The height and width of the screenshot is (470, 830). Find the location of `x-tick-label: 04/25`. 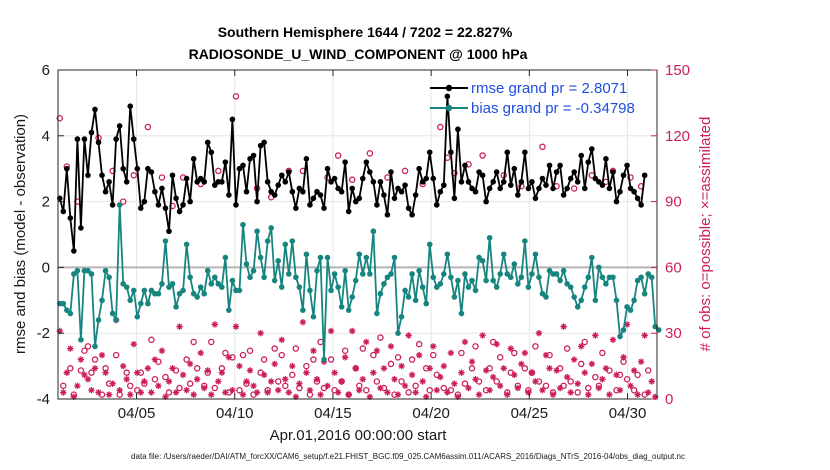

x-tick-label: 04/25 is located at coordinates (530, 413).